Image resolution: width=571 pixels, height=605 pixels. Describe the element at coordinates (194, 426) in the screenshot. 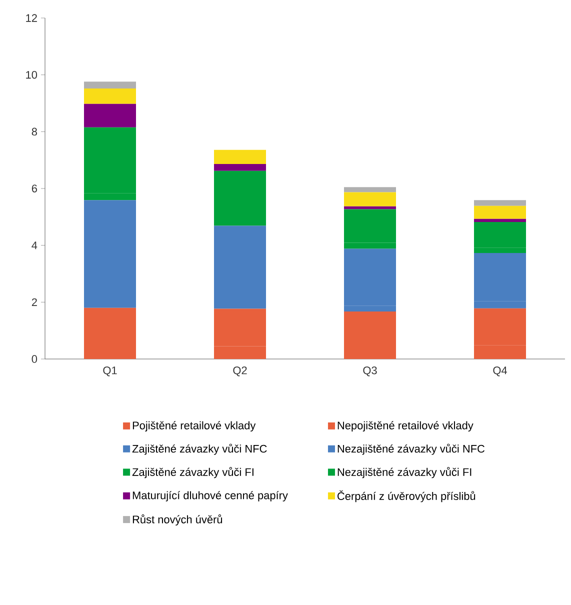

I see `legend-label: Pojištěné retailové vklady` at that location.